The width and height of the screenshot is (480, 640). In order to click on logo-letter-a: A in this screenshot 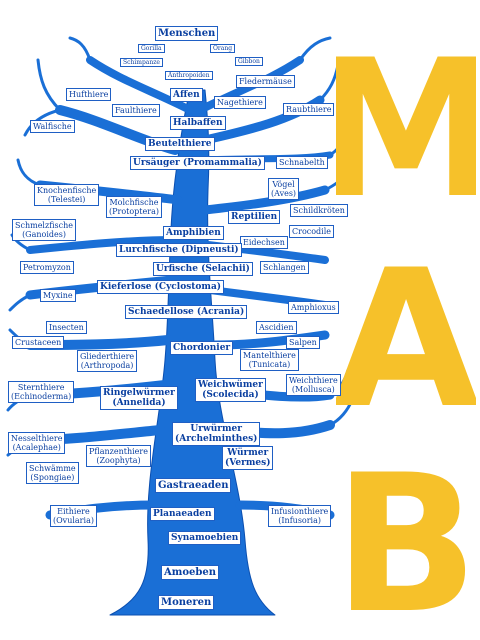, I will do `click(406, 339)`.